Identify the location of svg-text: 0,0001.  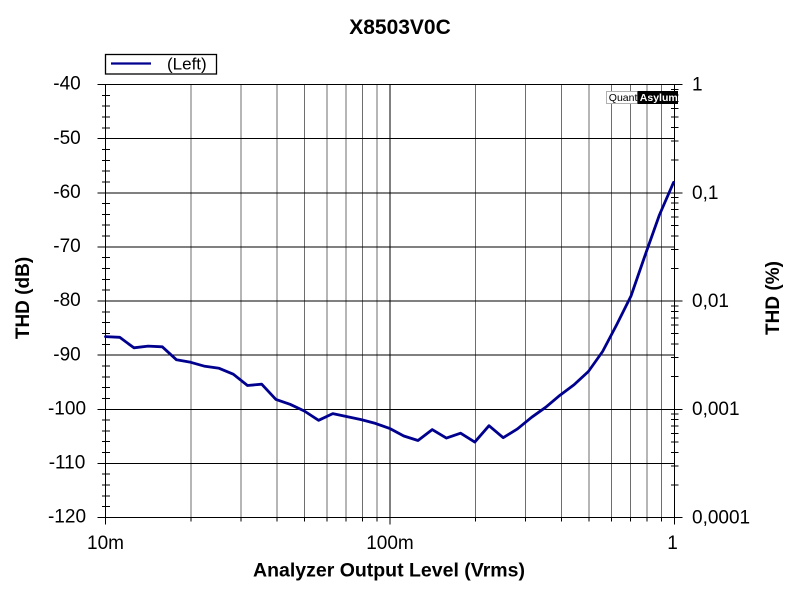
(721, 518).